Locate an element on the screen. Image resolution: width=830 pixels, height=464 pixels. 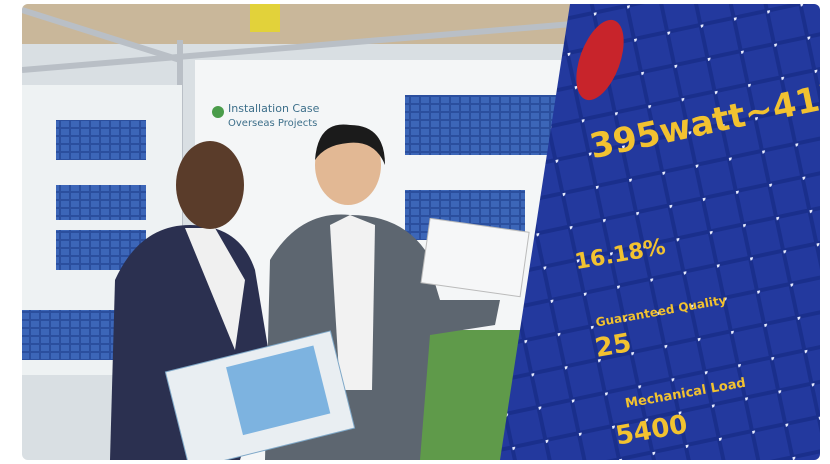
warranty-years: 25 is located at coordinates (613, 346).